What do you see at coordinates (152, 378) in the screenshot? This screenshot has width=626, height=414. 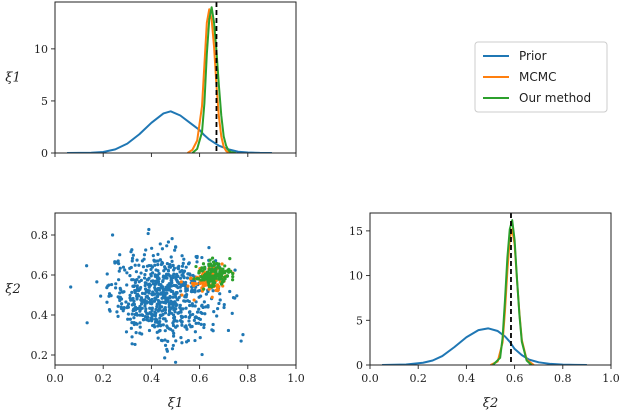 I see `x-tick-label: 0.4` at bounding box center [152, 378].